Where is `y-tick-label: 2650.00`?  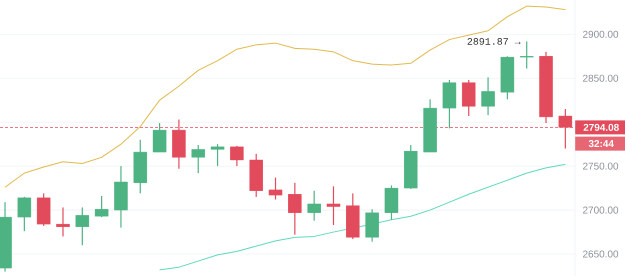
y-tick-label: 2650.00 is located at coordinates (600, 254).